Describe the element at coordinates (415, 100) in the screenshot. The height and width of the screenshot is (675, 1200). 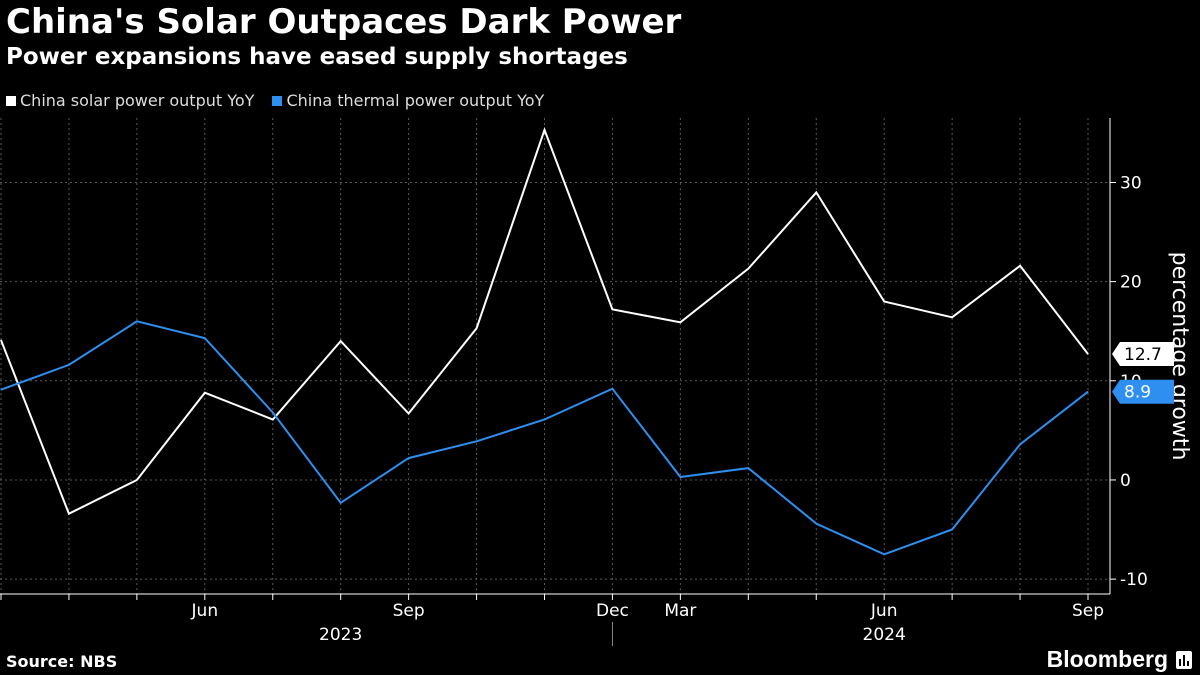
I see `legend-label-thermal: China thermal power output YoY` at that location.